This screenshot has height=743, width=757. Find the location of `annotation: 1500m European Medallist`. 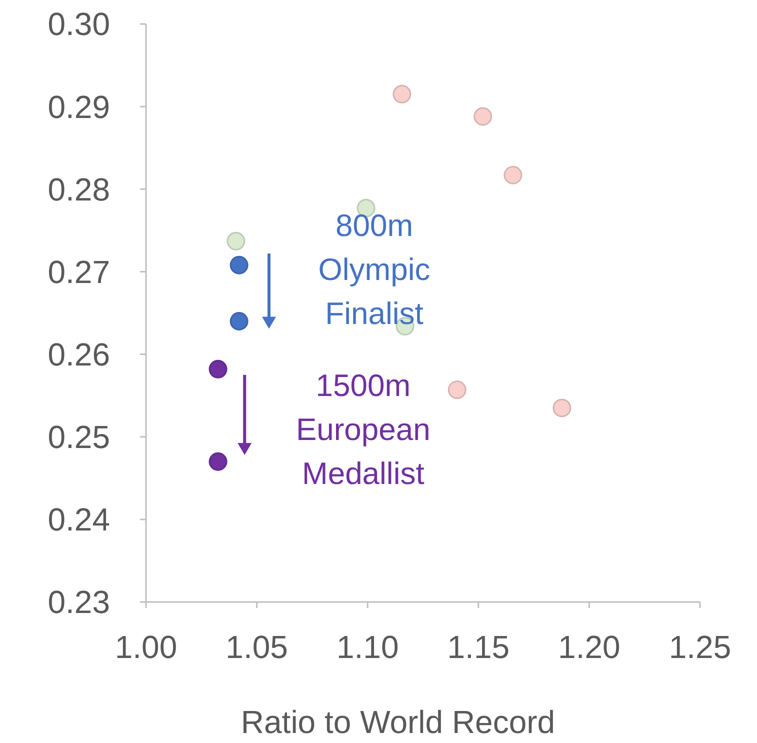

annotation: 1500m European Medallist is located at coordinates (363, 429).